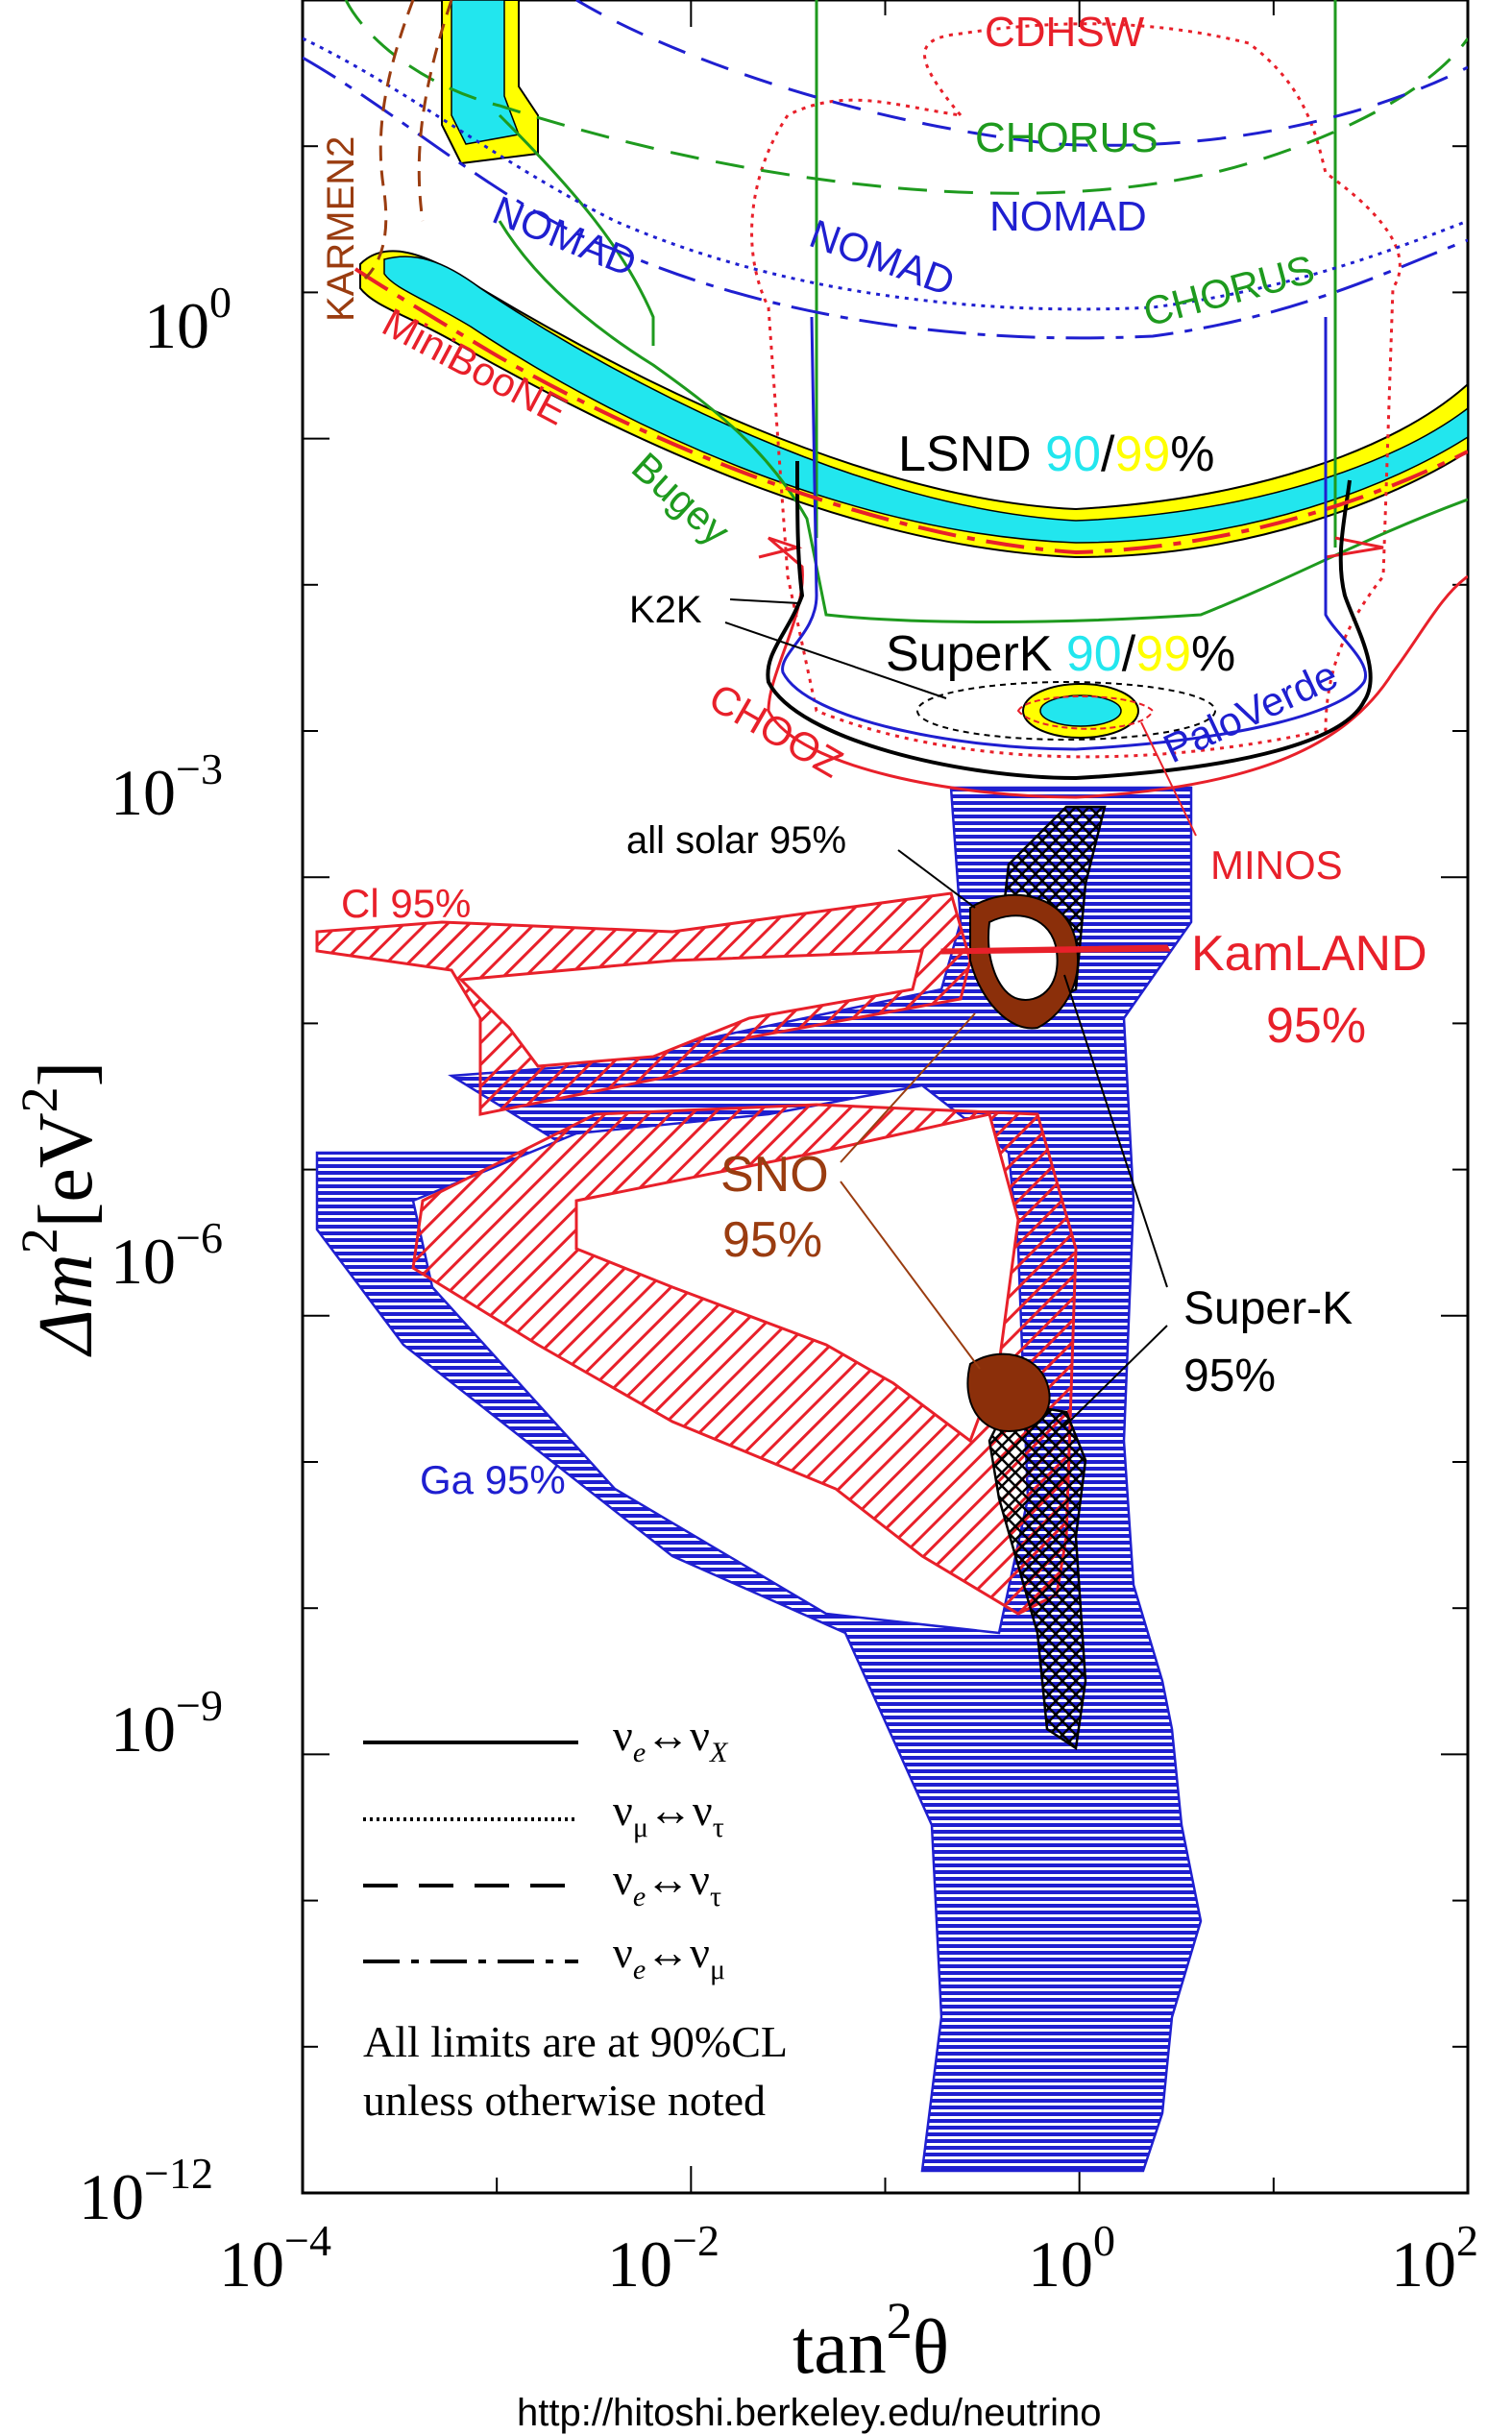 This screenshot has width=1512, height=2435. What do you see at coordinates (1213, 654) in the screenshot?
I see `superk-atm-suffix: %` at bounding box center [1213, 654].